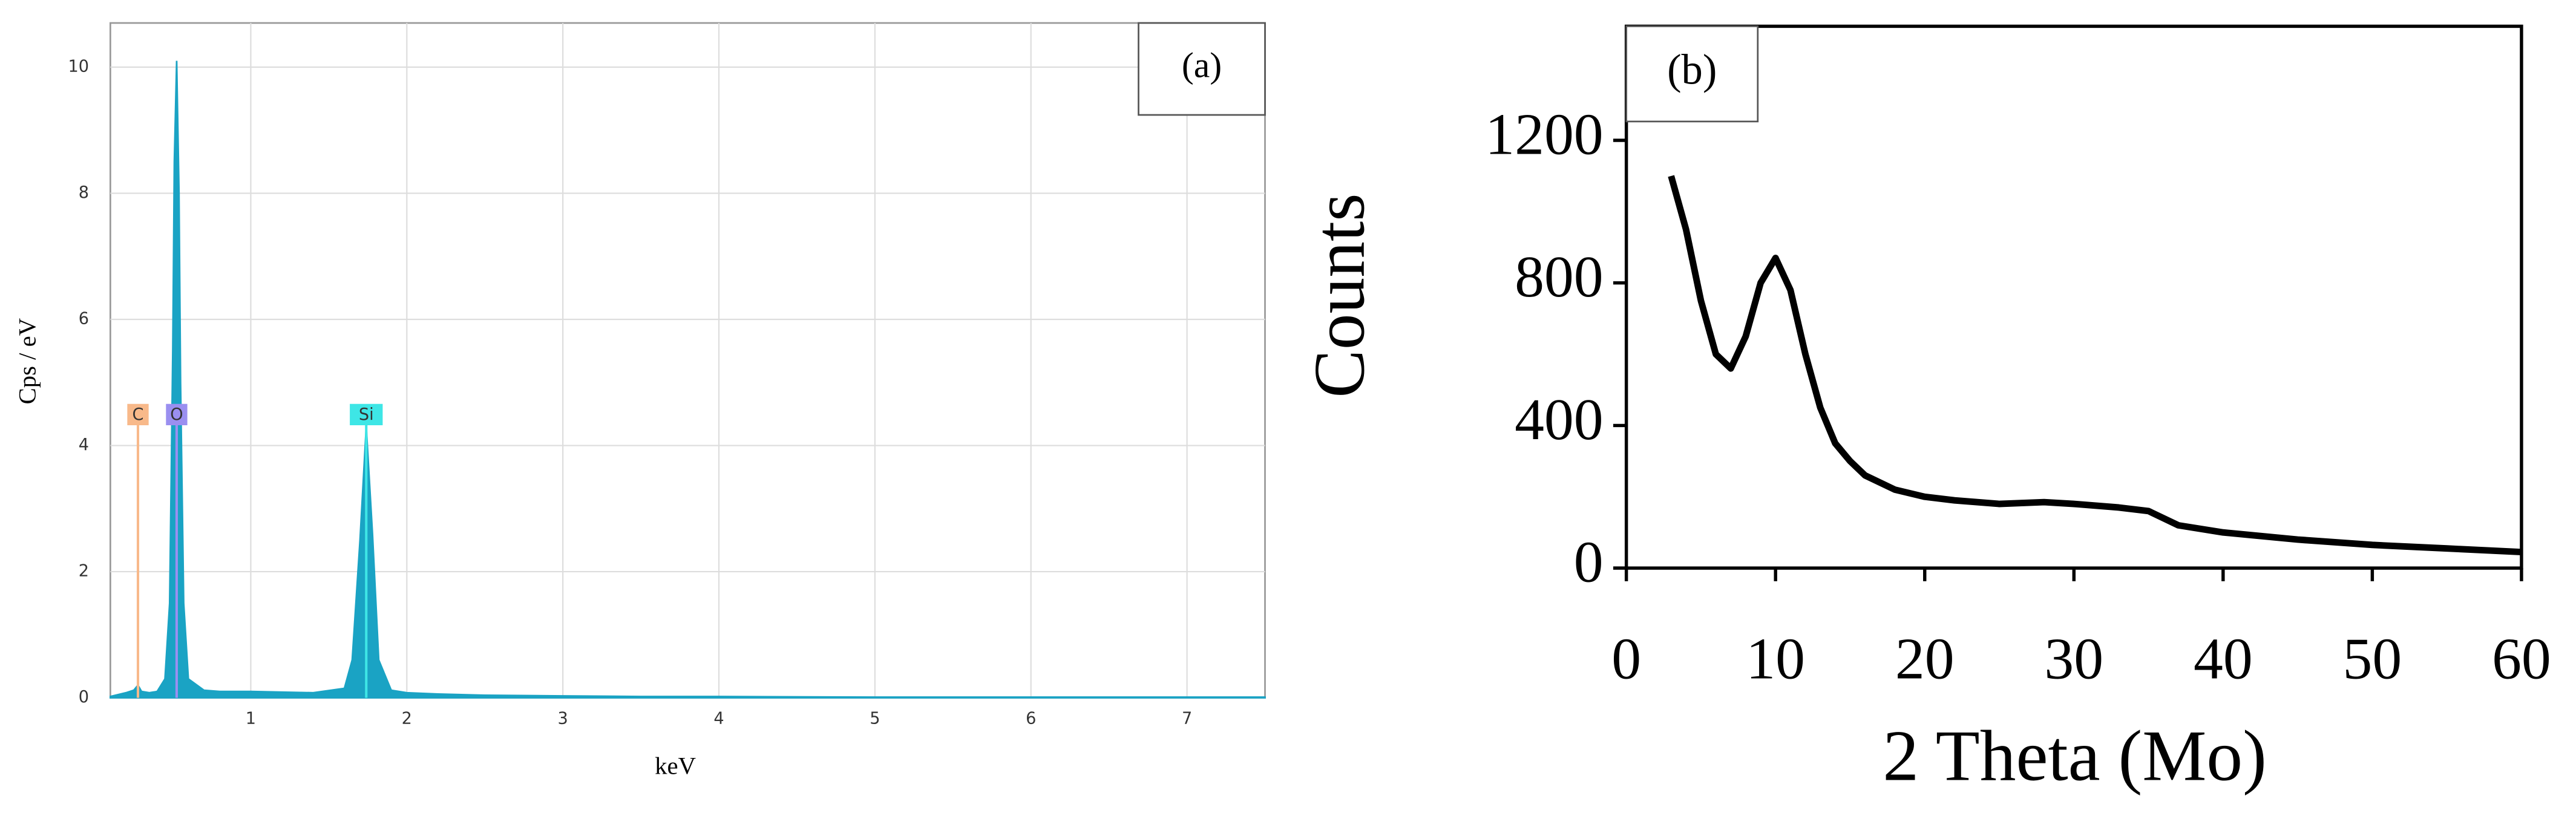  Describe the element at coordinates (2372, 659) in the screenshot. I see `x-tick-label: 50` at that location.